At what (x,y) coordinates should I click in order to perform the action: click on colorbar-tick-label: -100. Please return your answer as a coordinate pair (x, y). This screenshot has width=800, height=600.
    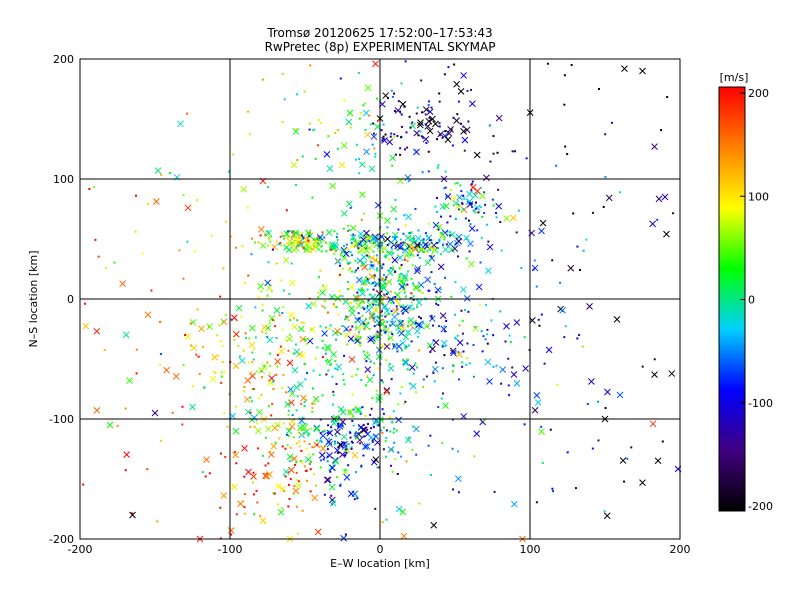
    Looking at the image, I should click on (760, 403).